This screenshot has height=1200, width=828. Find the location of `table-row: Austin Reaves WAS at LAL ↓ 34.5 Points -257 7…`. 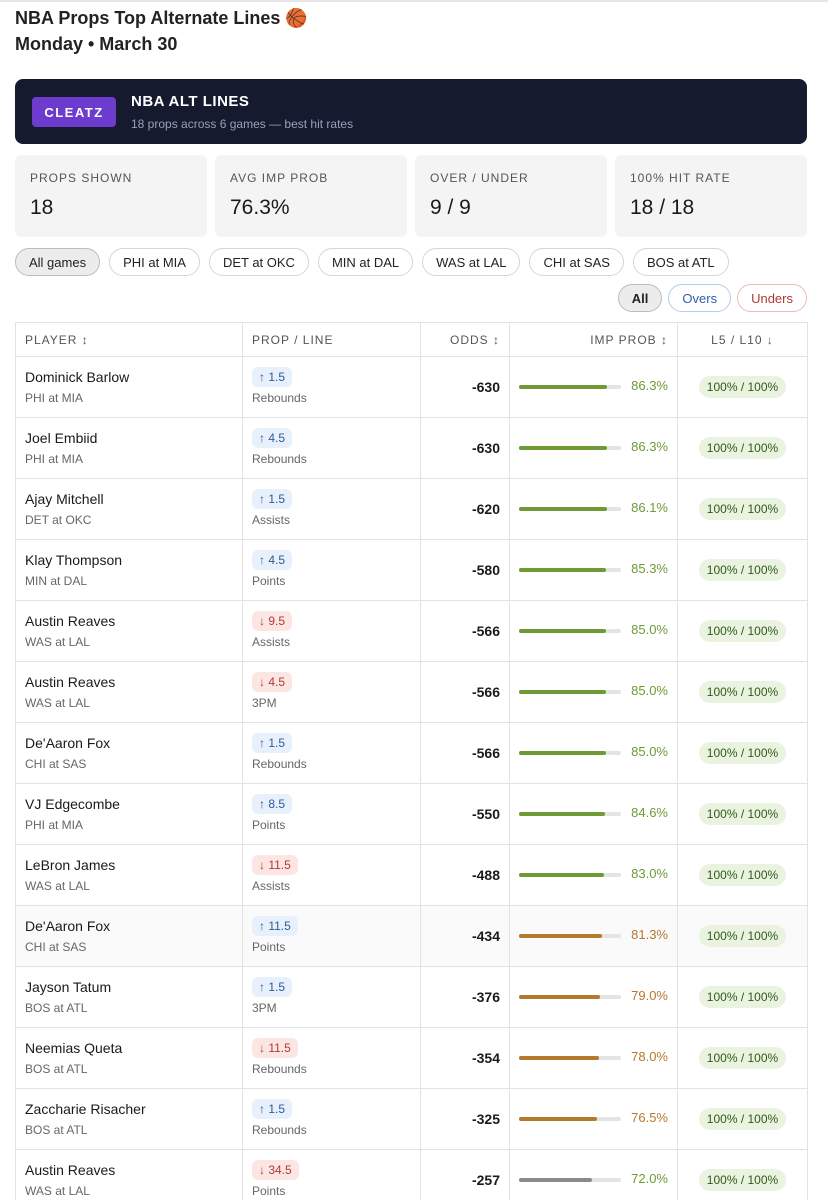

table-row: Austin Reaves WAS at LAL ↓ 34.5 Points -257 7… is located at coordinates (411, 1174).